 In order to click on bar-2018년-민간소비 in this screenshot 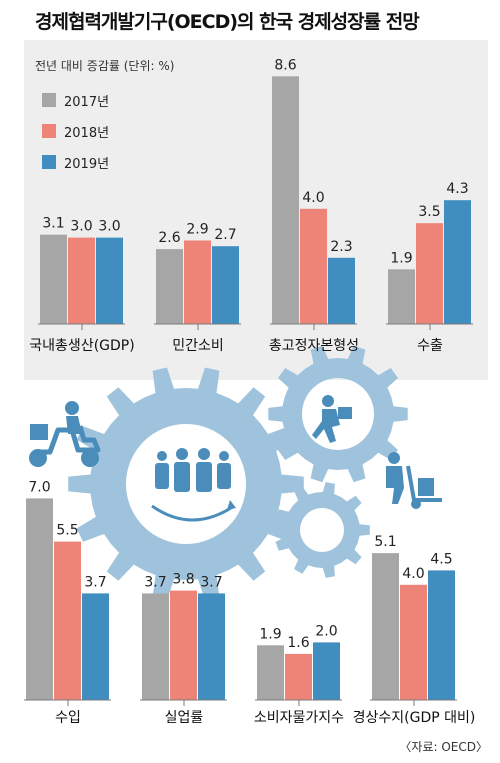, I will do `click(197, 282)`.